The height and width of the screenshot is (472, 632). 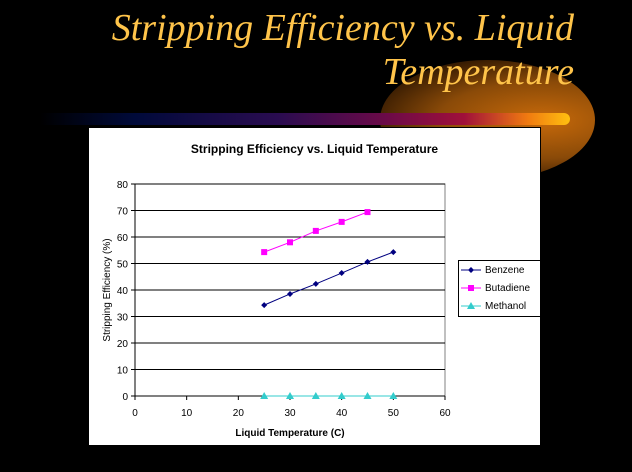 I want to click on y-tick-label: 30, so click(x=123, y=318).